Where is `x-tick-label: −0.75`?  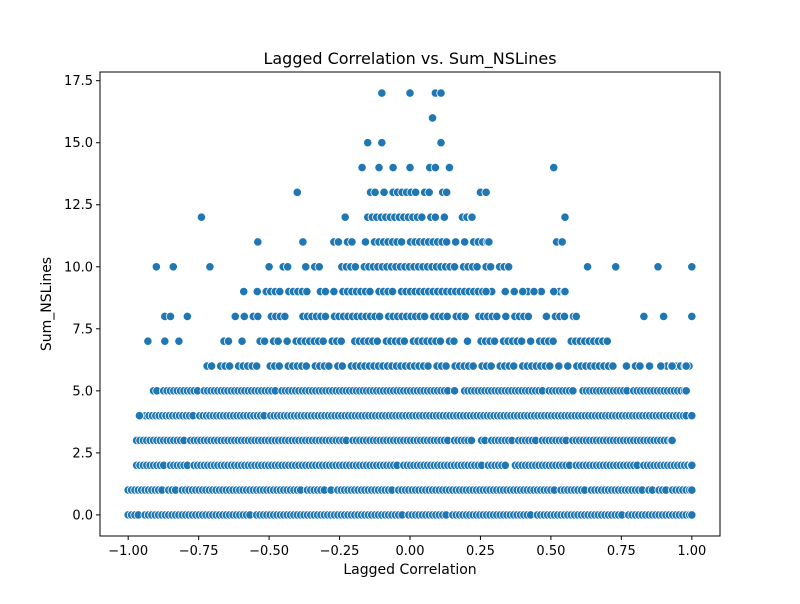
x-tick-label: −0.75 is located at coordinates (199, 551).